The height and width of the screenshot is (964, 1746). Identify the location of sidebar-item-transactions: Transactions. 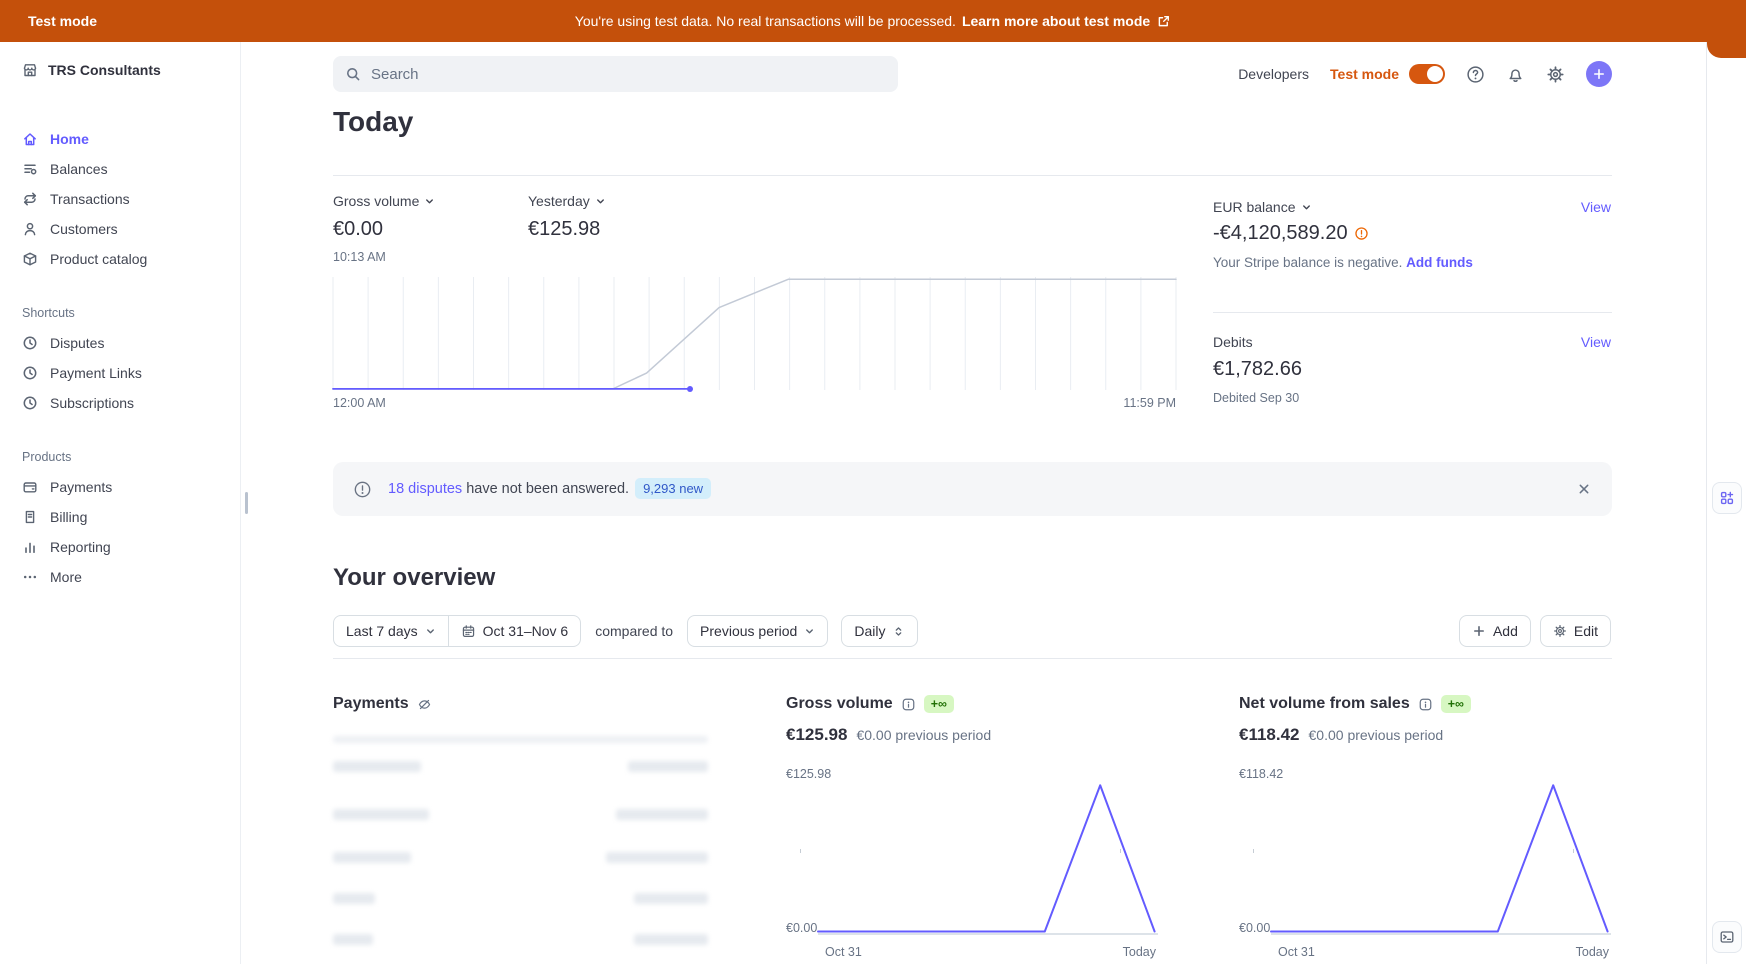
(120, 199).